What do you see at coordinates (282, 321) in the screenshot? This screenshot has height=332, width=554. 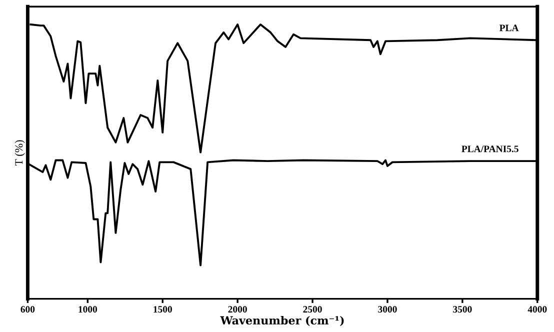 I see `x-axis-title: Wavenumber (cm⁻¹)` at bounding box center [282, 321].